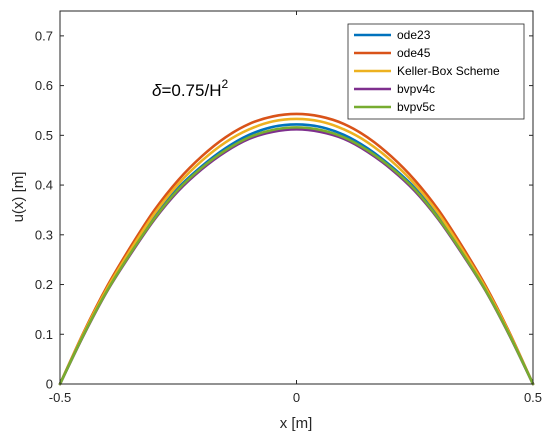  What do you see at coordinates (224, 84) in the screenshot?
I see `delta-exponent: 2` at bounding box center [224, 84].